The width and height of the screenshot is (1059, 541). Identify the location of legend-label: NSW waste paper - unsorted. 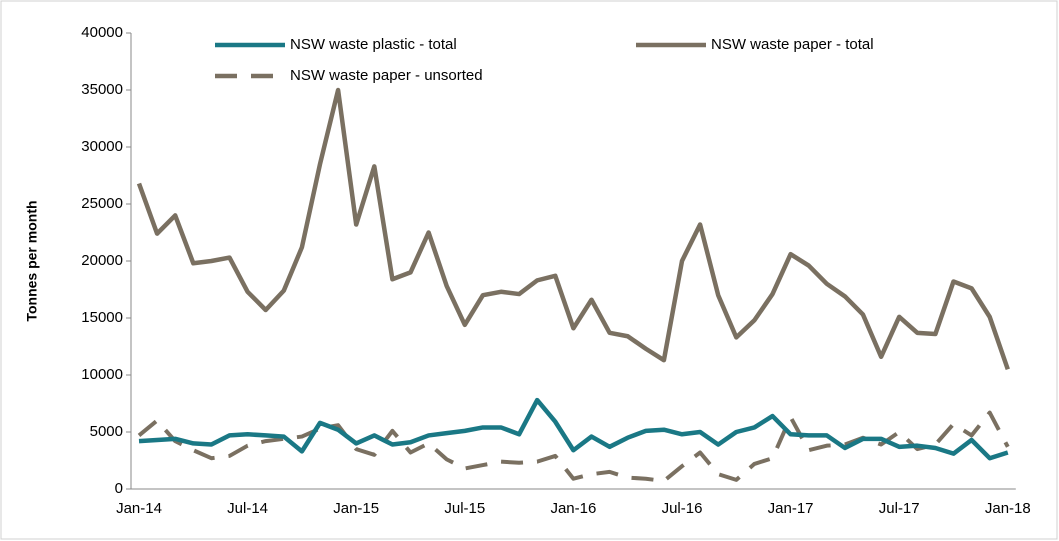
(386, 75).